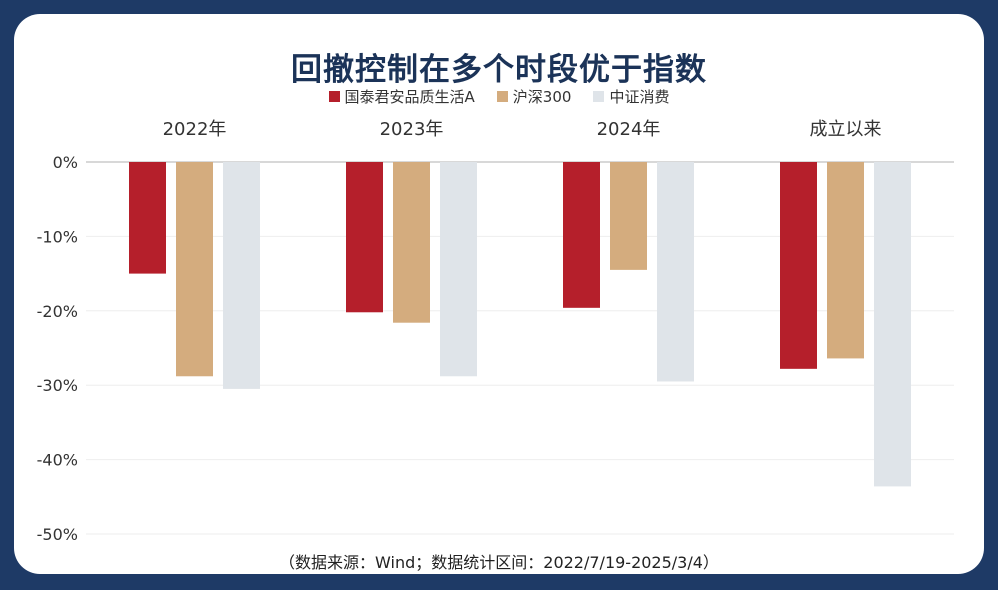 This screenshot has height=590, width=998. Describe the element at coordinates (409, 97) in the screenshot. I see `legend-label-series-1: 国泰君安品质生活A` at that location.